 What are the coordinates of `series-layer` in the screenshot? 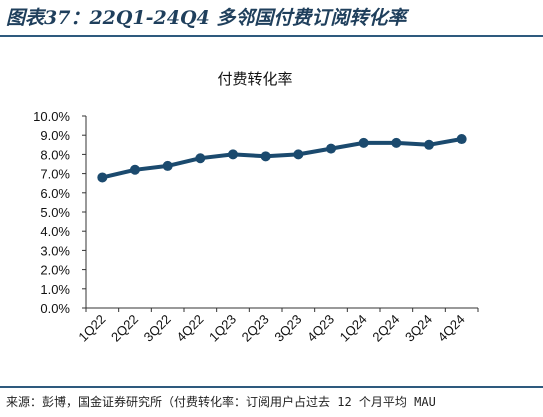 It's located at (282, 158).